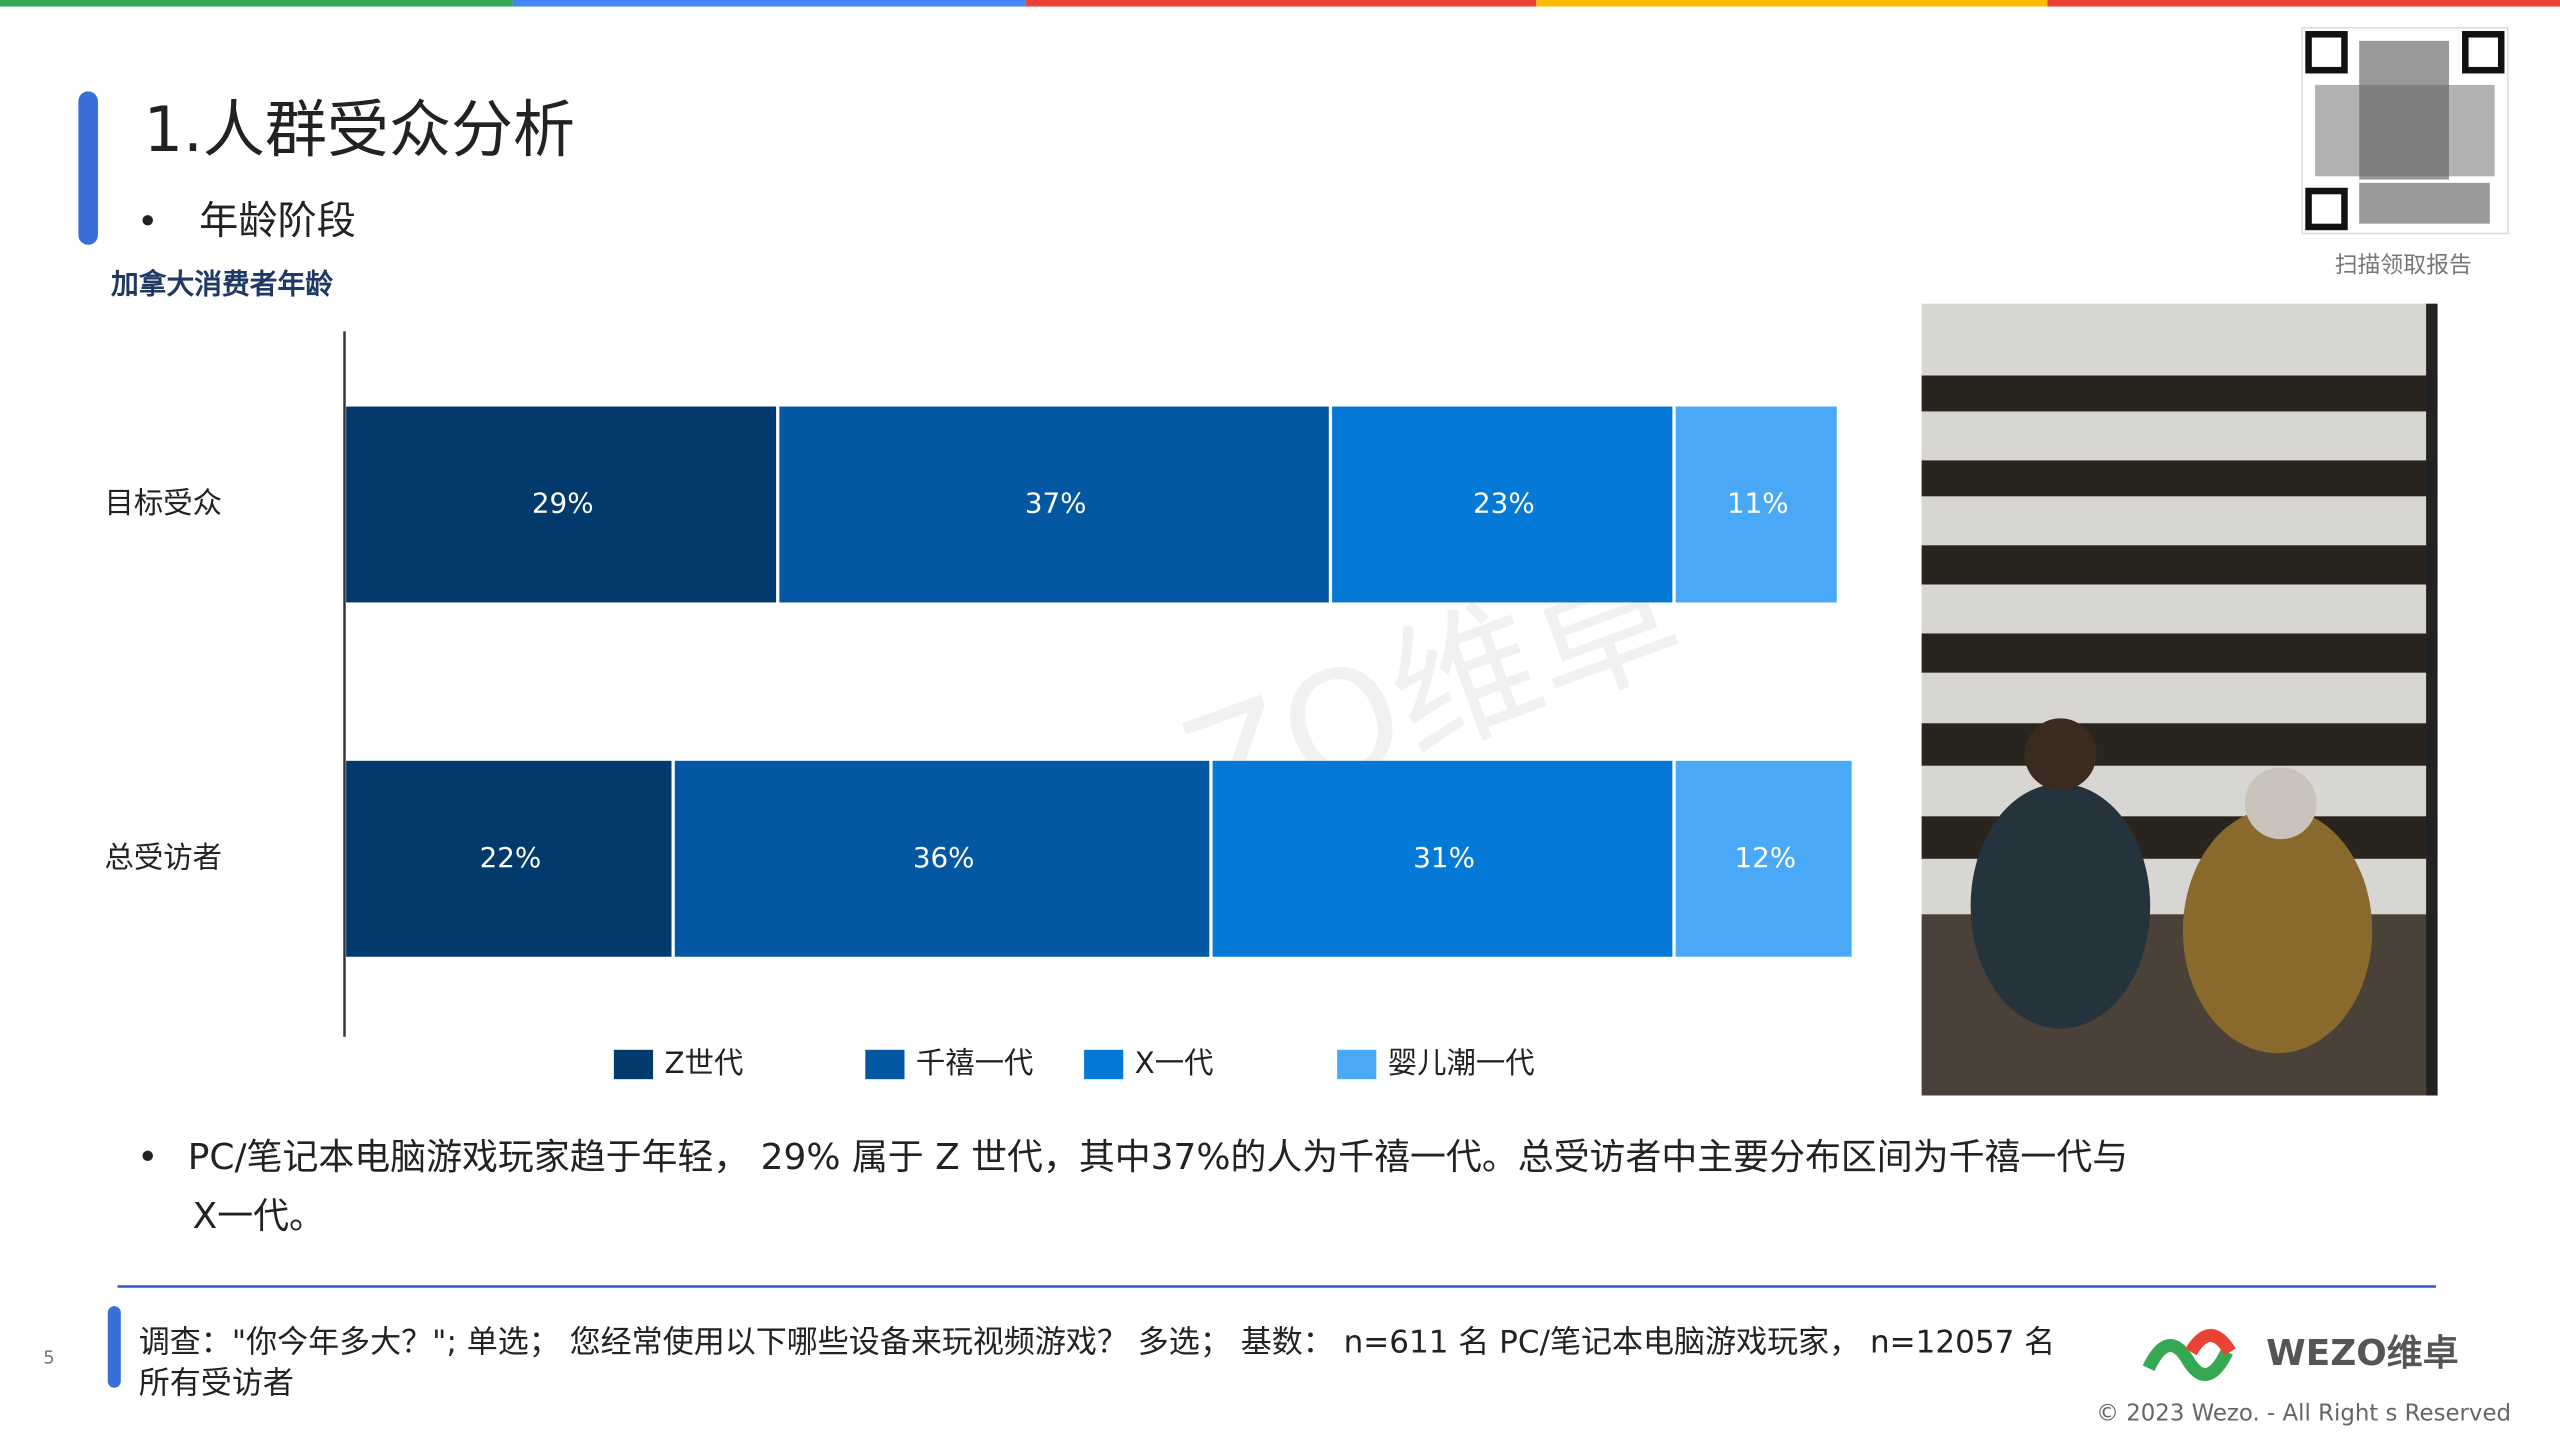 The width and height of the screenshot is (2560, 1440). Describe the element at coordinates (164, 857) in the screenshot. I see `y-tick-label: 总受访者` at that location.